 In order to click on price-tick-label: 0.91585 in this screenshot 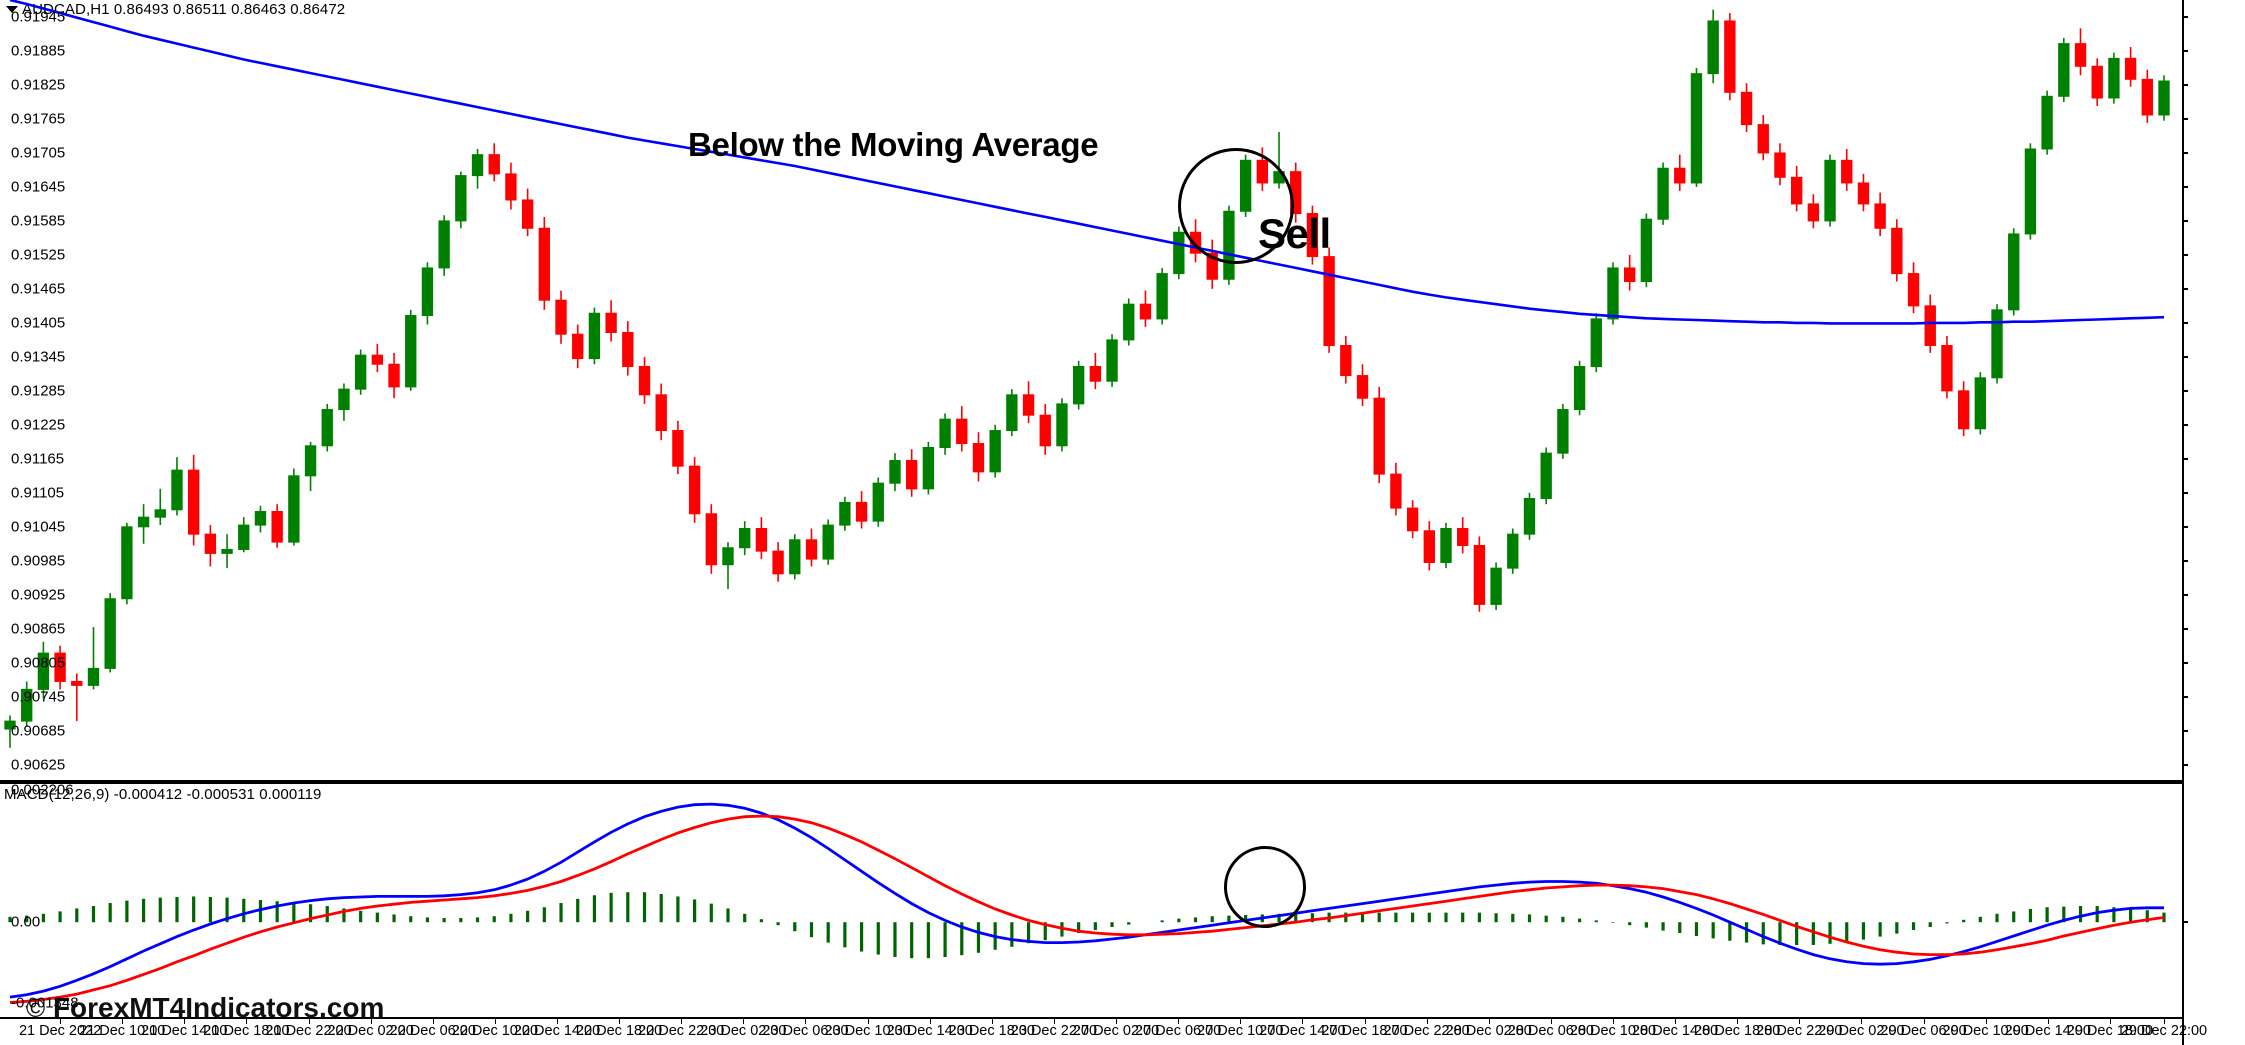, I will do `click(38, 221)`.